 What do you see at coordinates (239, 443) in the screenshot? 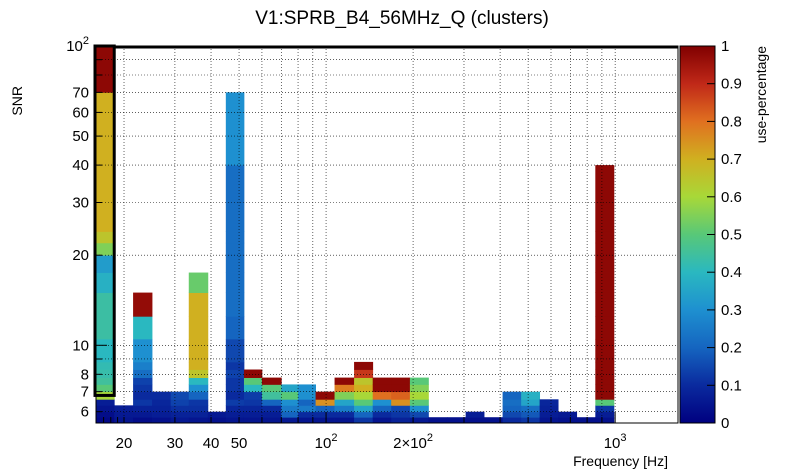
I see `x-tick-label: 50` at bounding box center [239, 443].